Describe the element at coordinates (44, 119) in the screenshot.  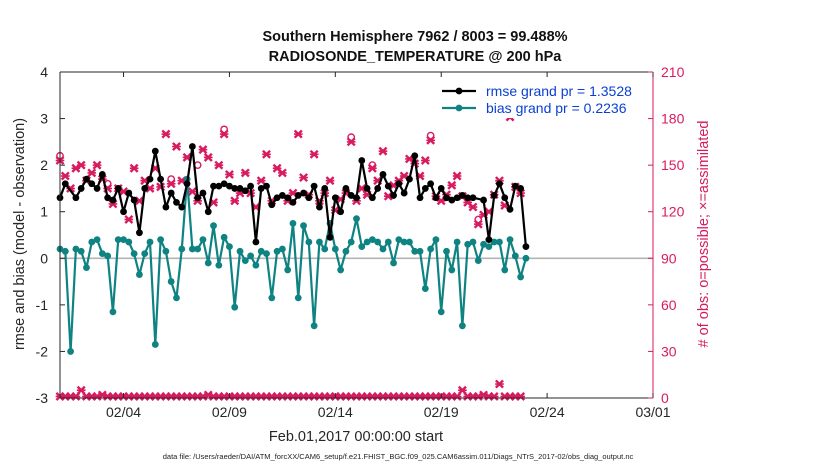
I see `y-left-tick-label: 3` at that location.